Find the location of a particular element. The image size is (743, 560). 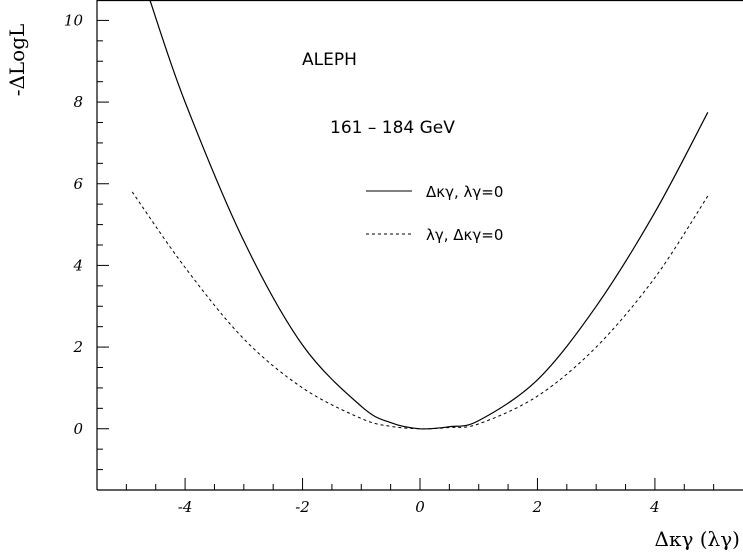

y-tick-label: 2 is located at coordinates (77, 347).